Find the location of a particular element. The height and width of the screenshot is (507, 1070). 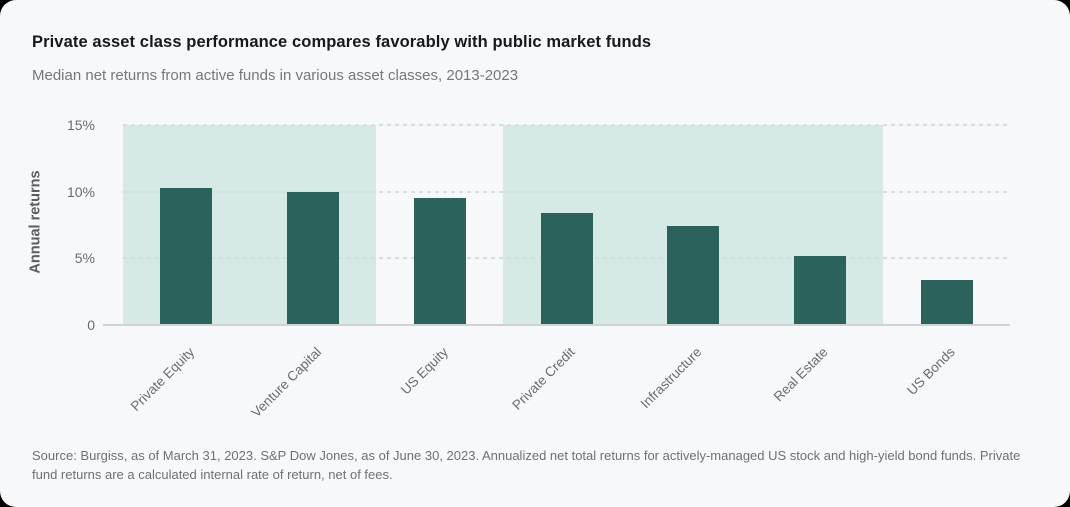

y-tick-label: 5% is located at coordinates (84, 258).